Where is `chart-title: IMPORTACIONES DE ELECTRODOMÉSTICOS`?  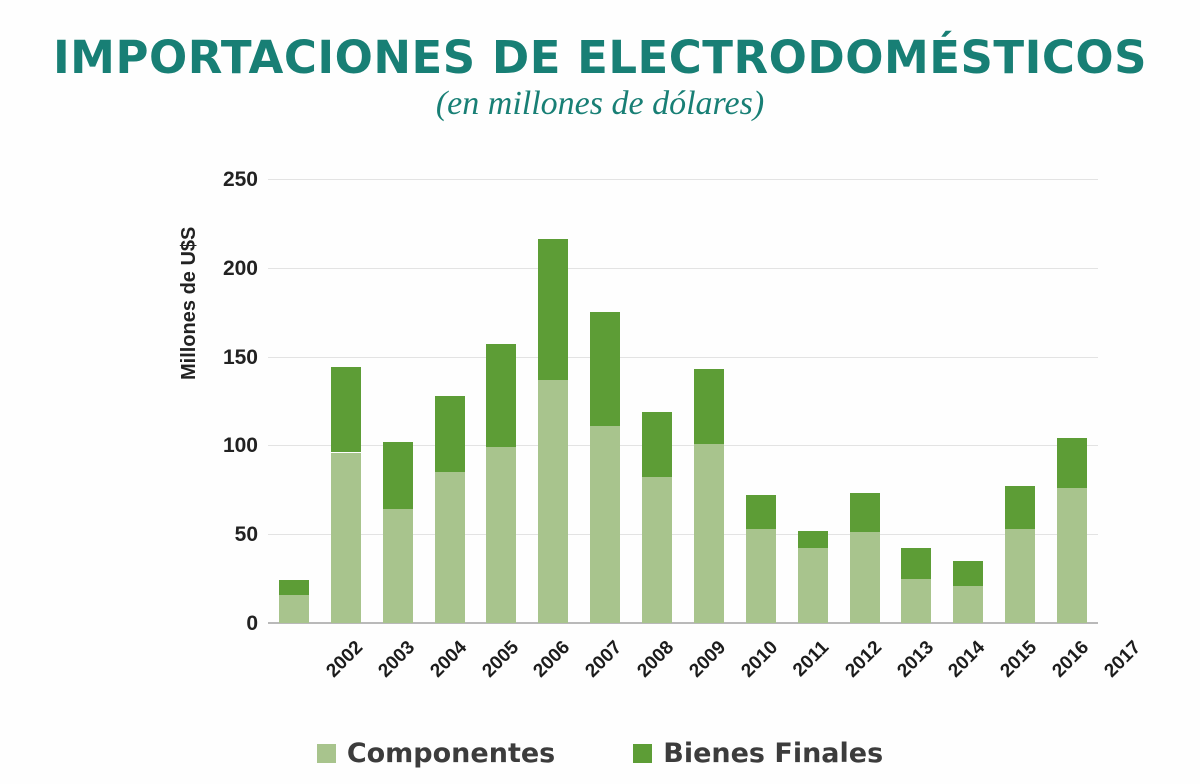 chart-title: IMPORTACIONES DE ELECTRODOMÉSTICOS is located at coordinates (600, 57).